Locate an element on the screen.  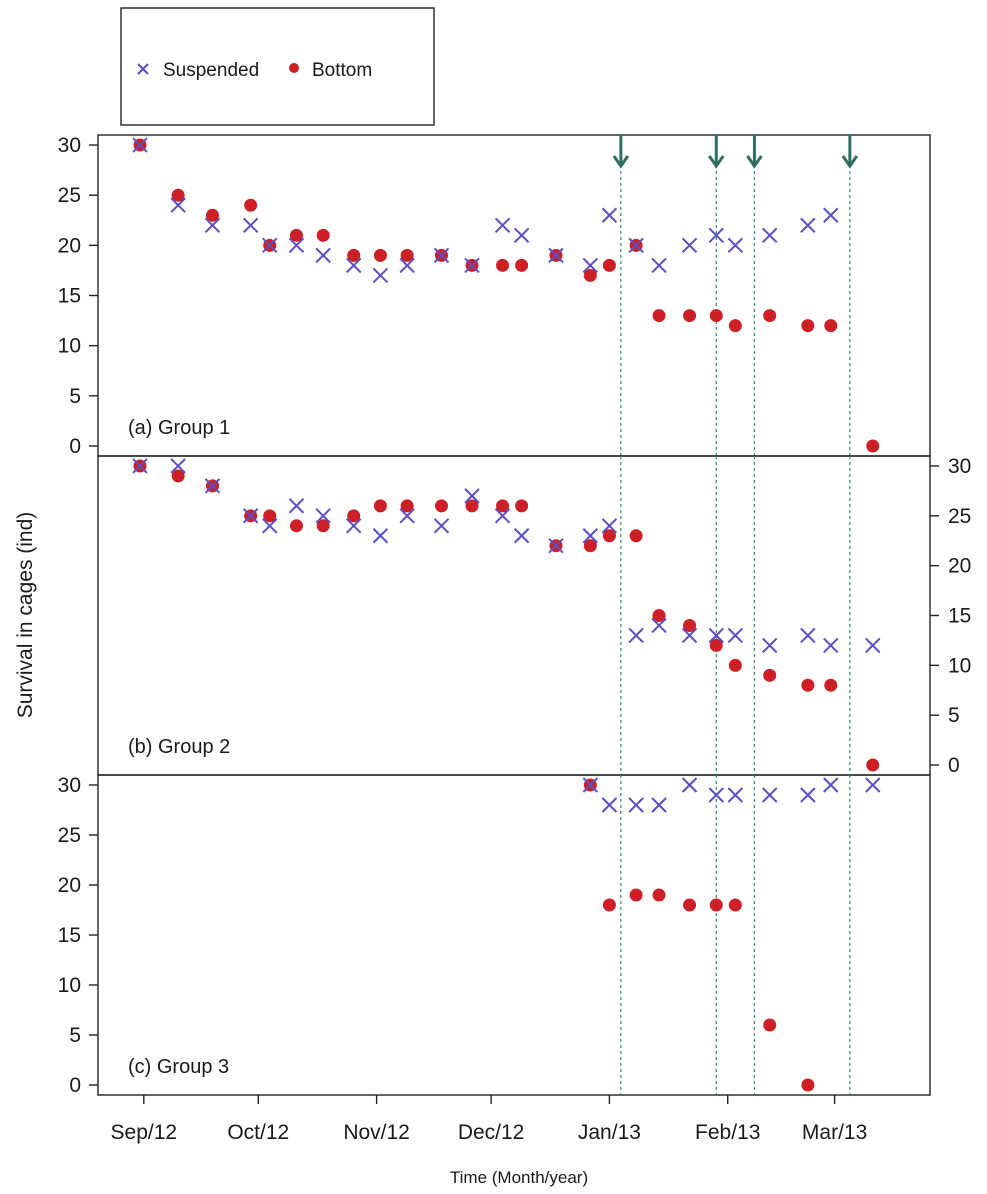
event-arrows is located at coordinates (735, 152).